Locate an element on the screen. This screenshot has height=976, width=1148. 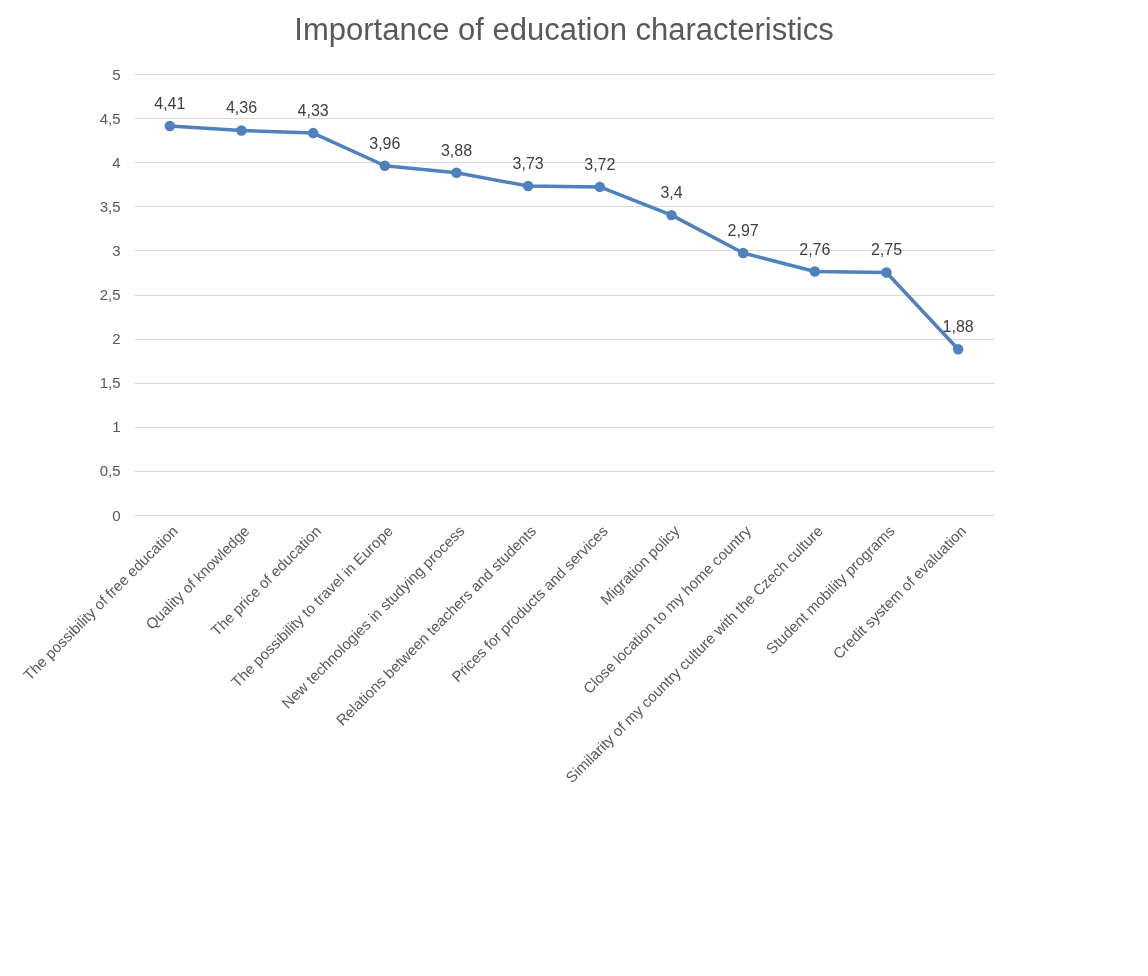
data-label: 2,75 is located at coordinates (886, 250).